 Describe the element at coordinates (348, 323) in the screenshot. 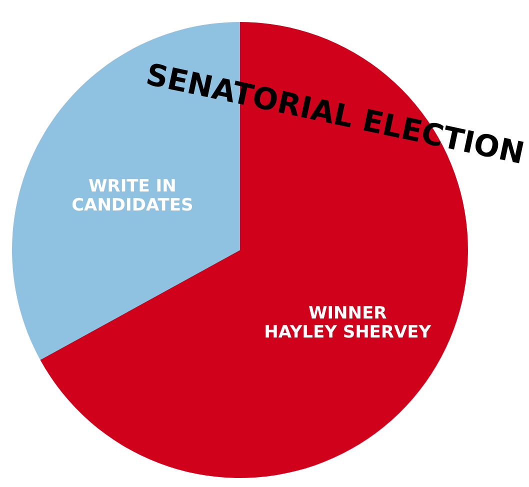

I see `slice-label: WINNER HAYLEY SHERVEY` at that location.